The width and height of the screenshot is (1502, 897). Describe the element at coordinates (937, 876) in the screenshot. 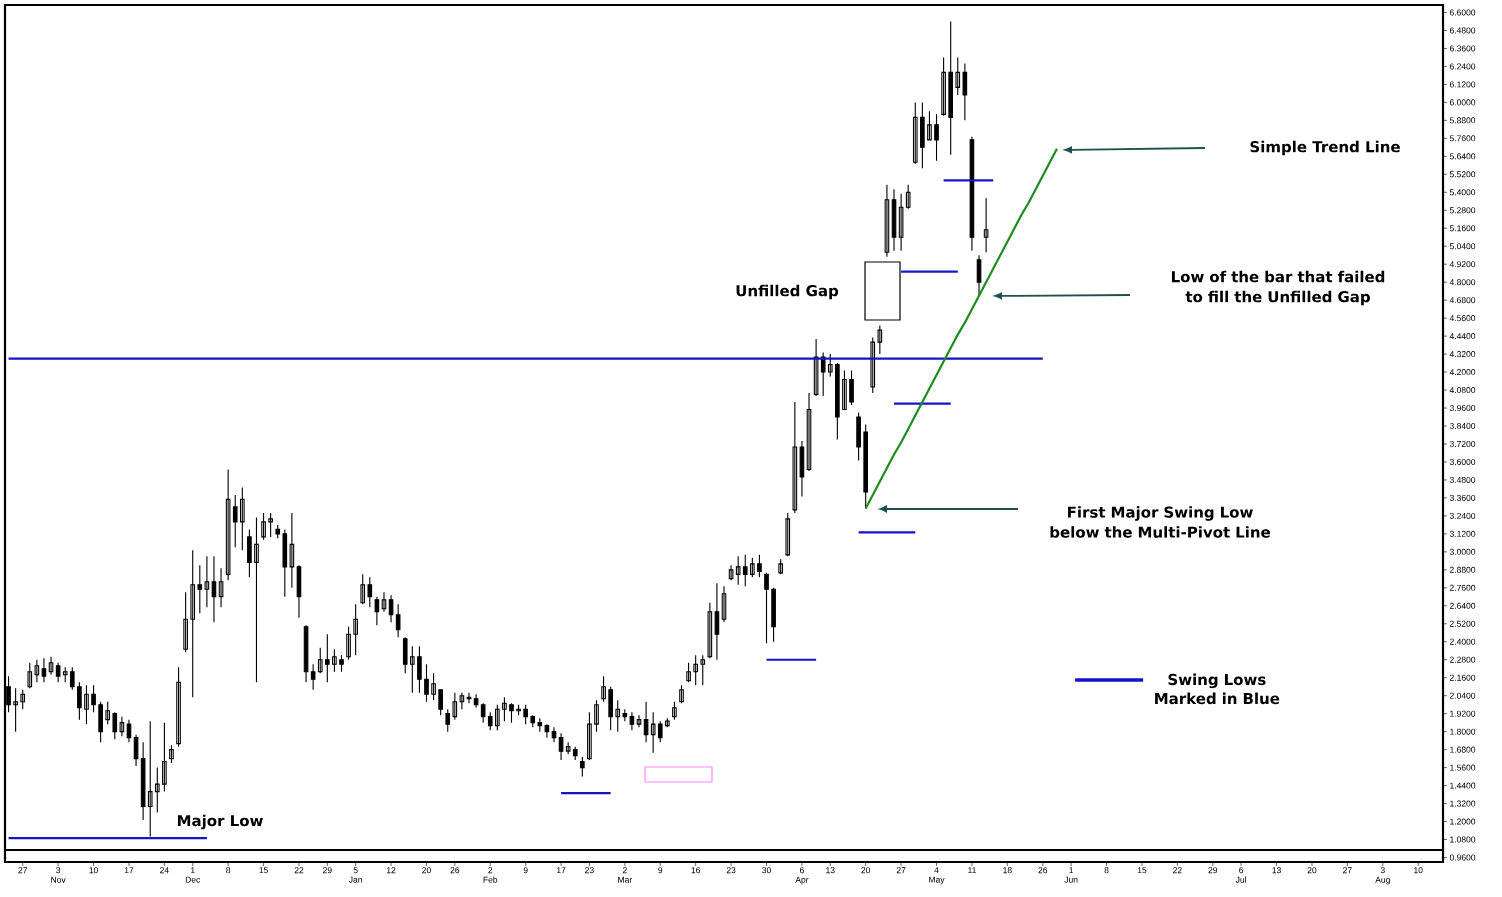

I see `x-tick-label: 4 May` at that location.